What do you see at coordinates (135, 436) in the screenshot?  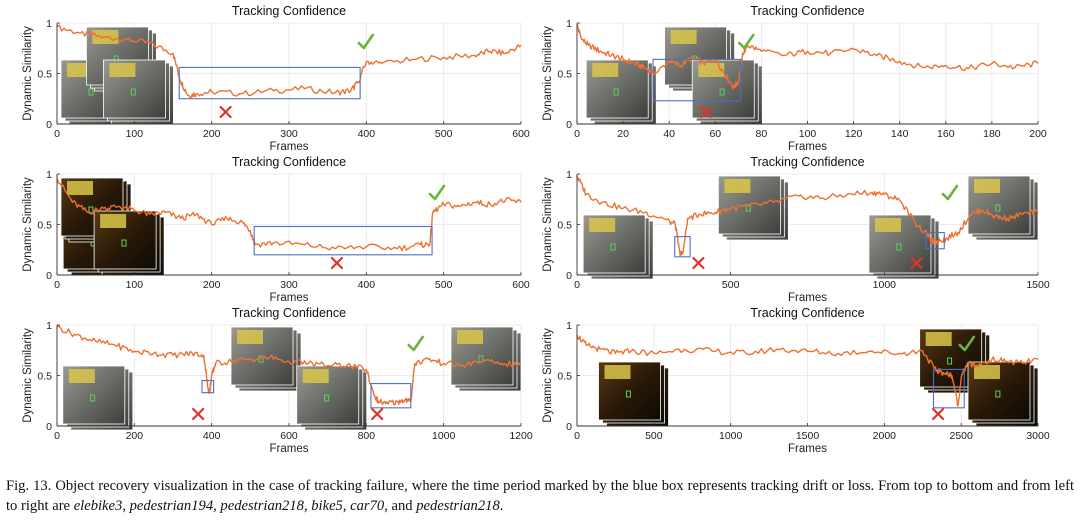 I see `x-tick-label: 200` at bounding box center [135, 436].